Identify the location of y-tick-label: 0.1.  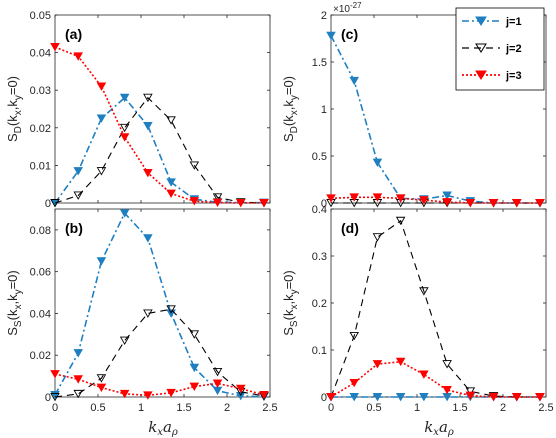
(319, 351).